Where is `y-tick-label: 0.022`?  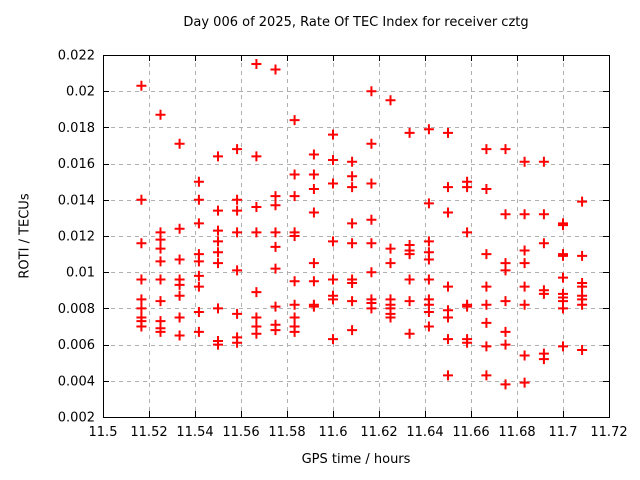 y-tick-label: 0.022 is located at coordinates (76, 56).